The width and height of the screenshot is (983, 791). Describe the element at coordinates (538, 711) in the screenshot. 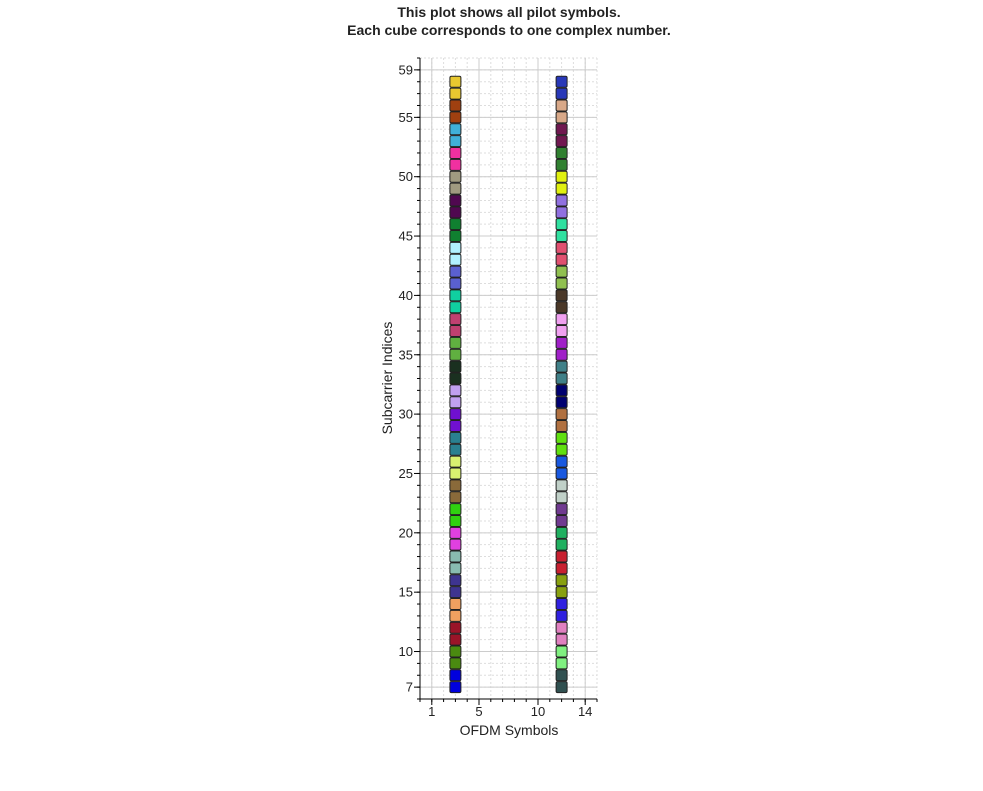

I see `x-tick-label: 10` at that location.